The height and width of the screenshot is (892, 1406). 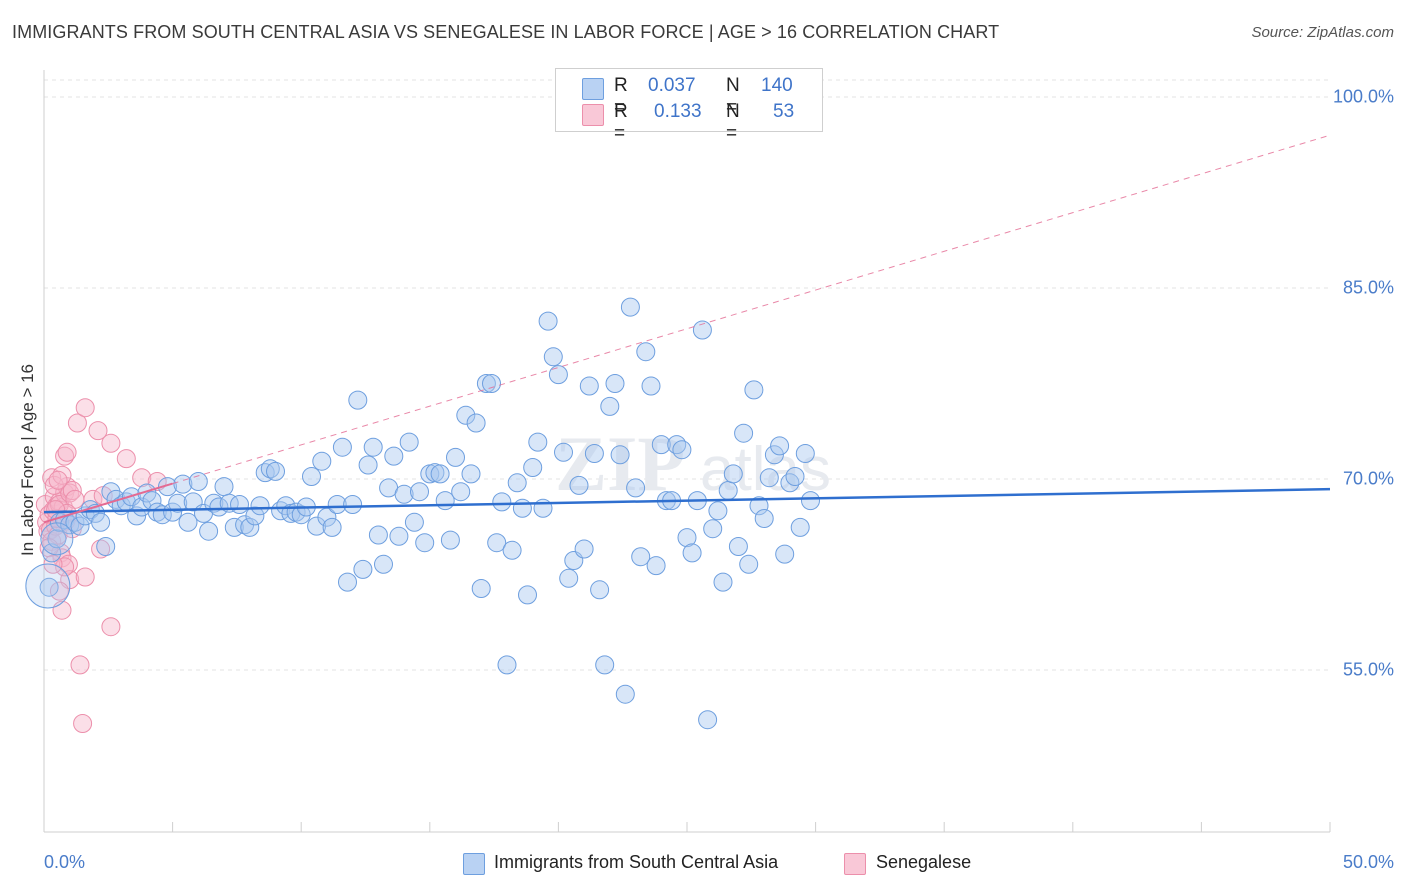 What do you see at coordinates (621, 122) in the screenshot?
I see `legend-r-label: R =` at bounding box center [621, 122].